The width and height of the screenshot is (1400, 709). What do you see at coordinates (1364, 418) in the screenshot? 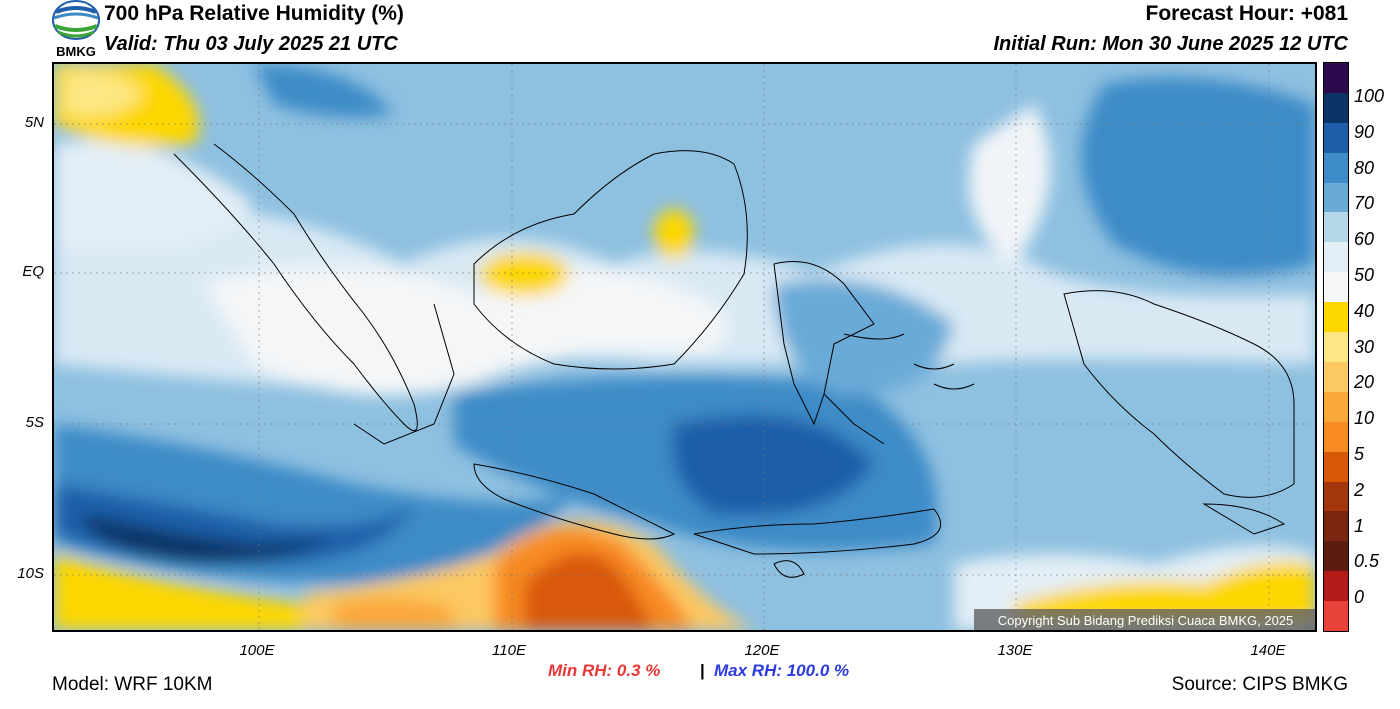
I see `colorbar-label: 10` at bounding box center [1364, 418].